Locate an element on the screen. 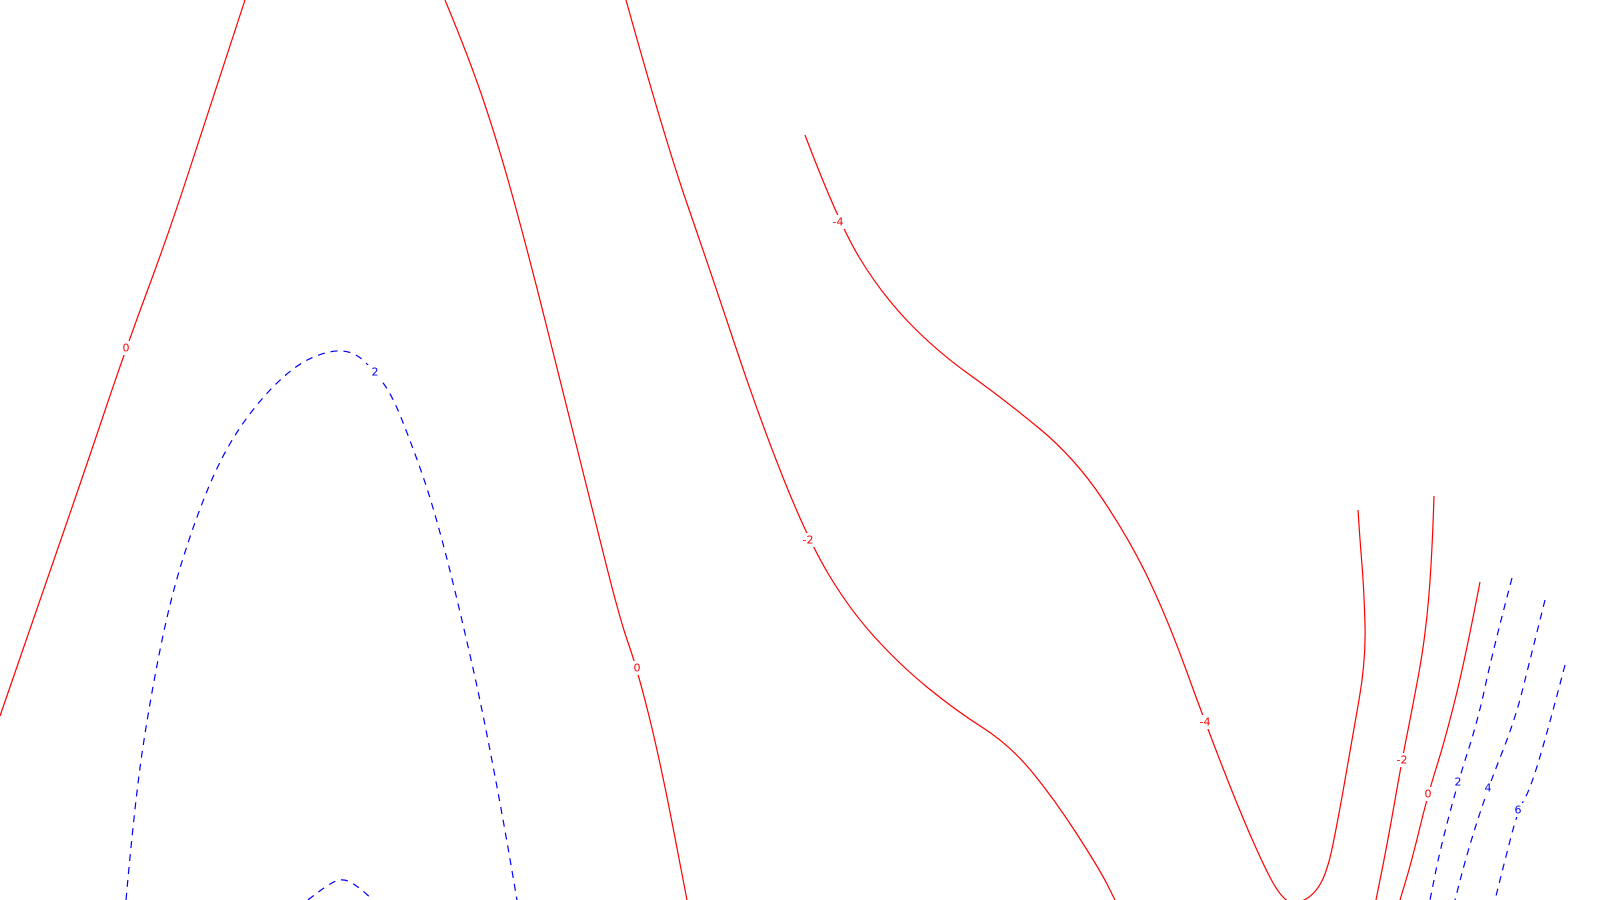  contour-line-level-neg2 is located at coordinates (1405, 697).